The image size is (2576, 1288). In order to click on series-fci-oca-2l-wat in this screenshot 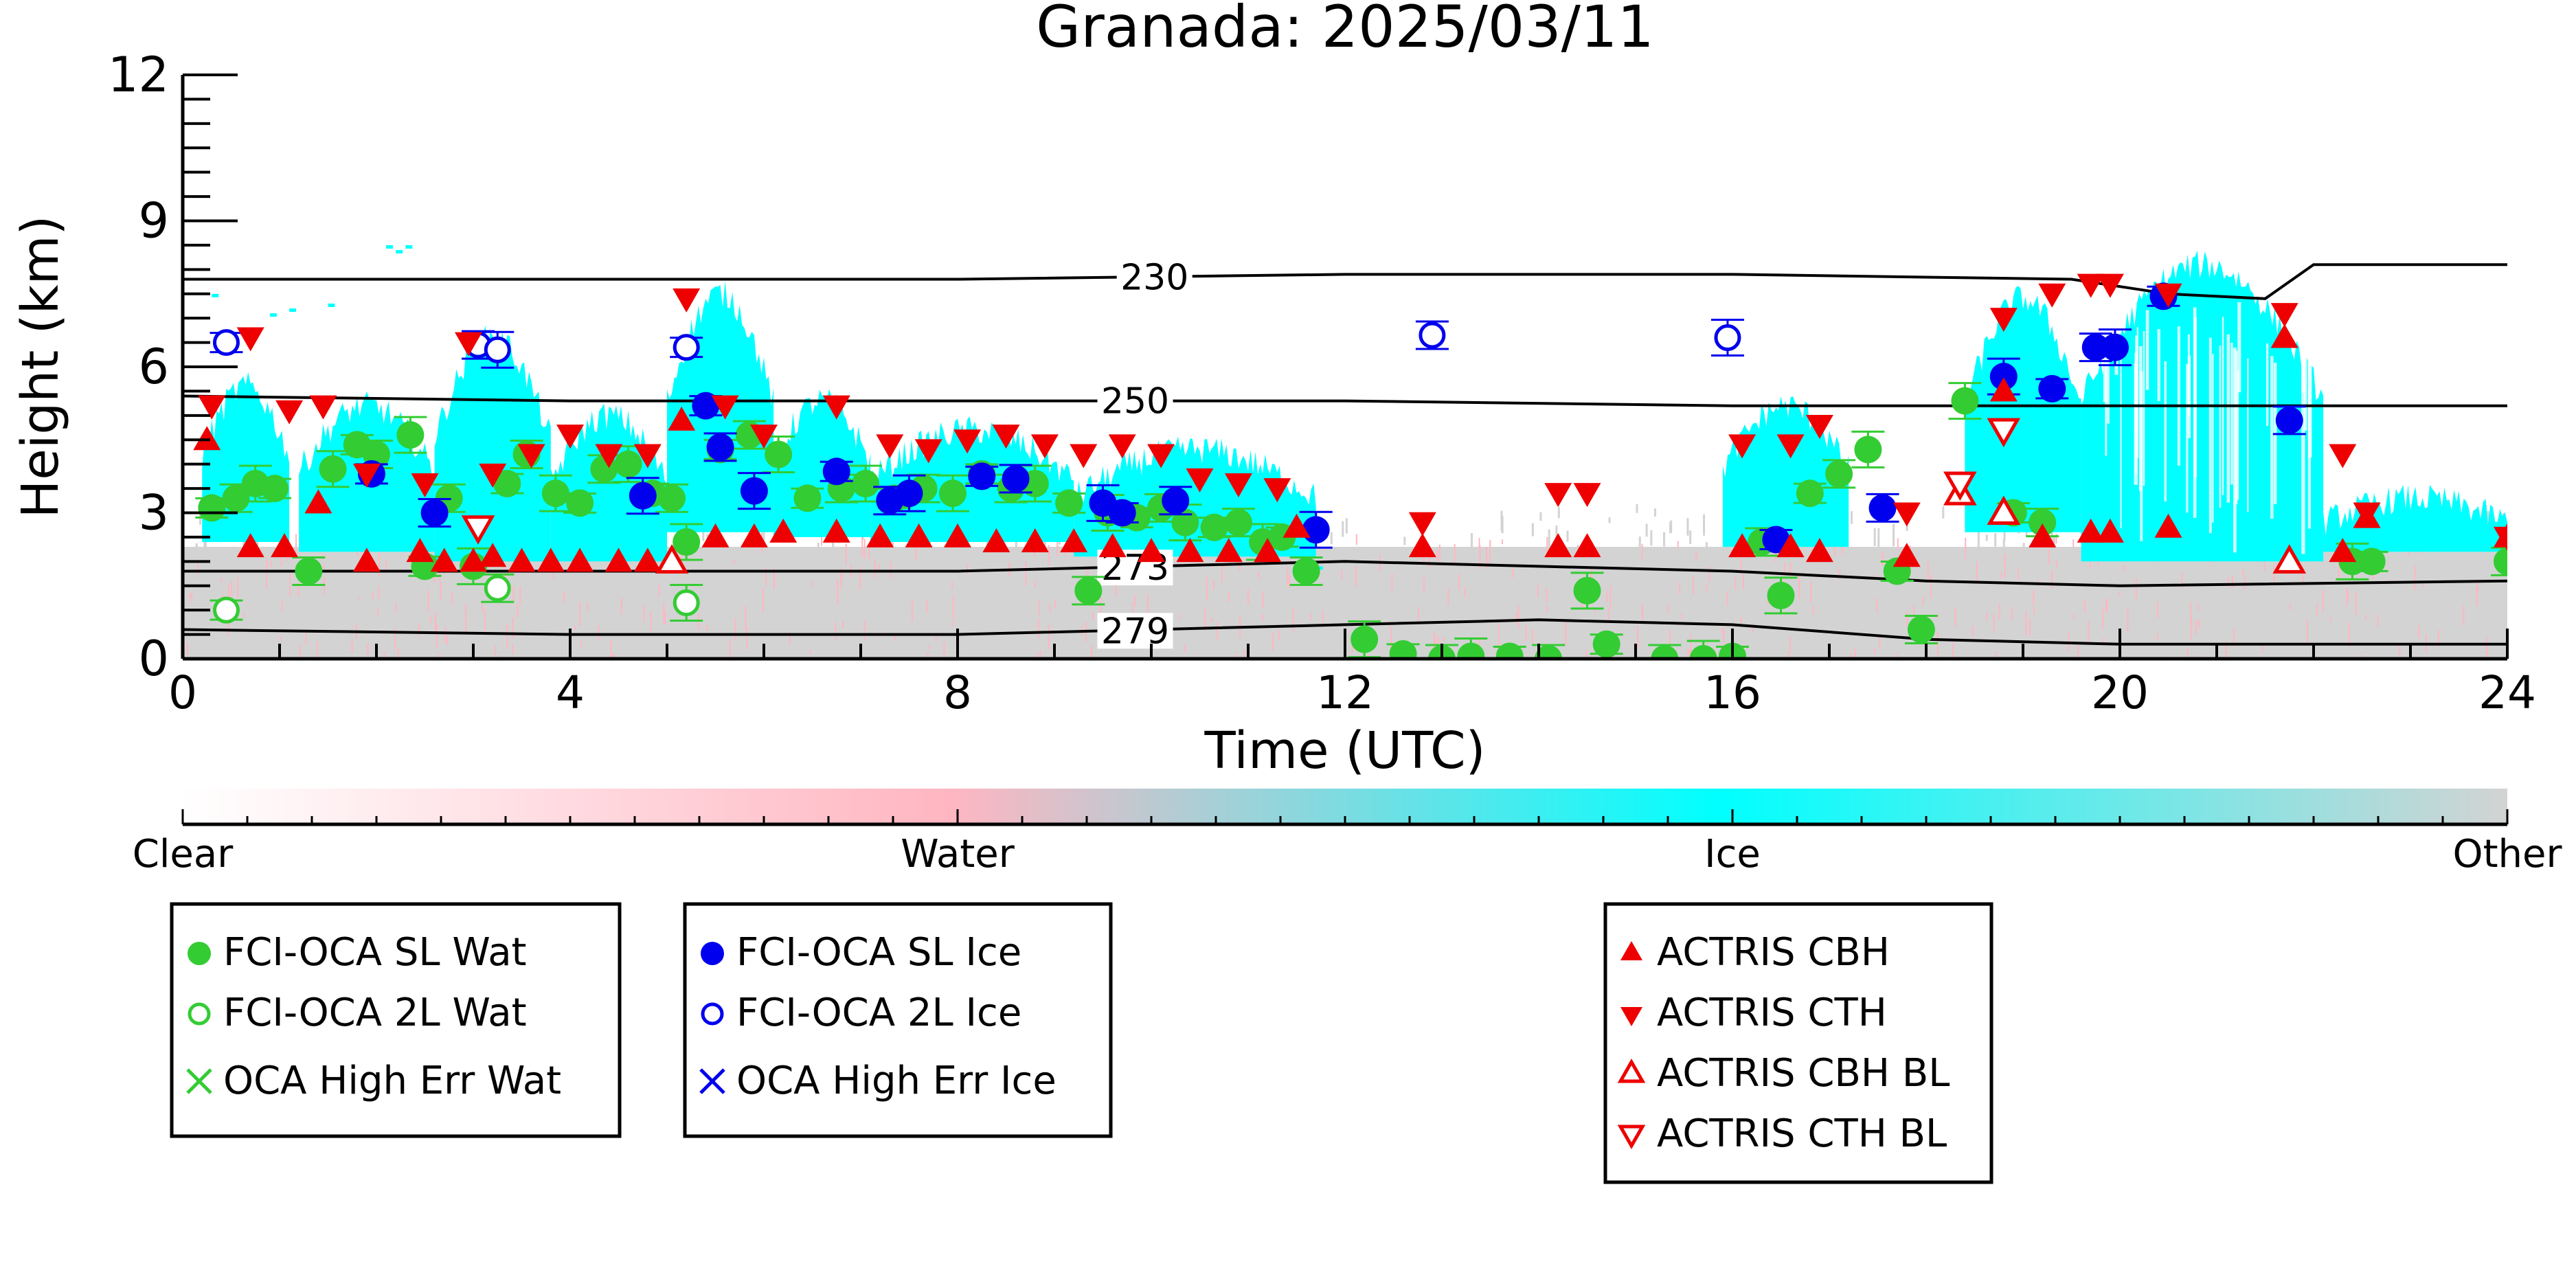, I will do `click(456, 598)`.